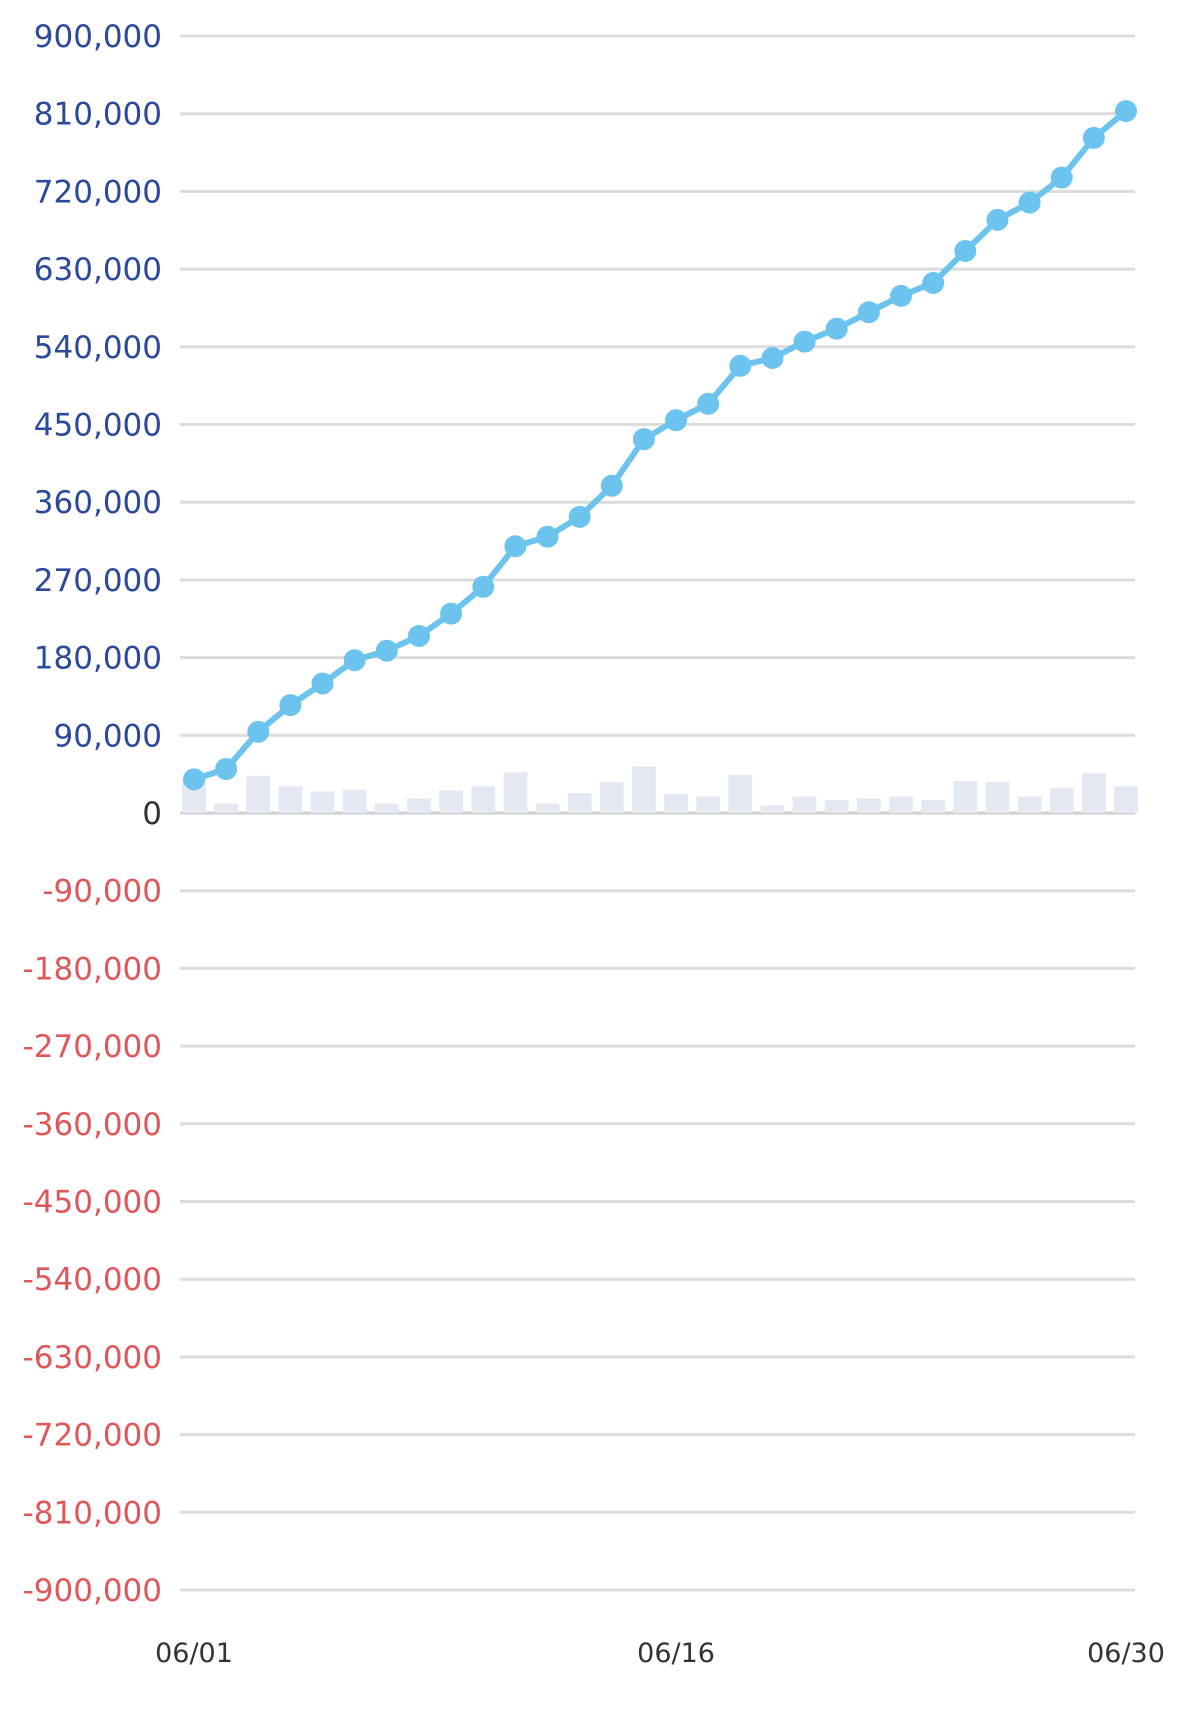 This screenshot has height=1735, width=1179. I want to click on y-tick-label: -810,000, so click(92, 1513).